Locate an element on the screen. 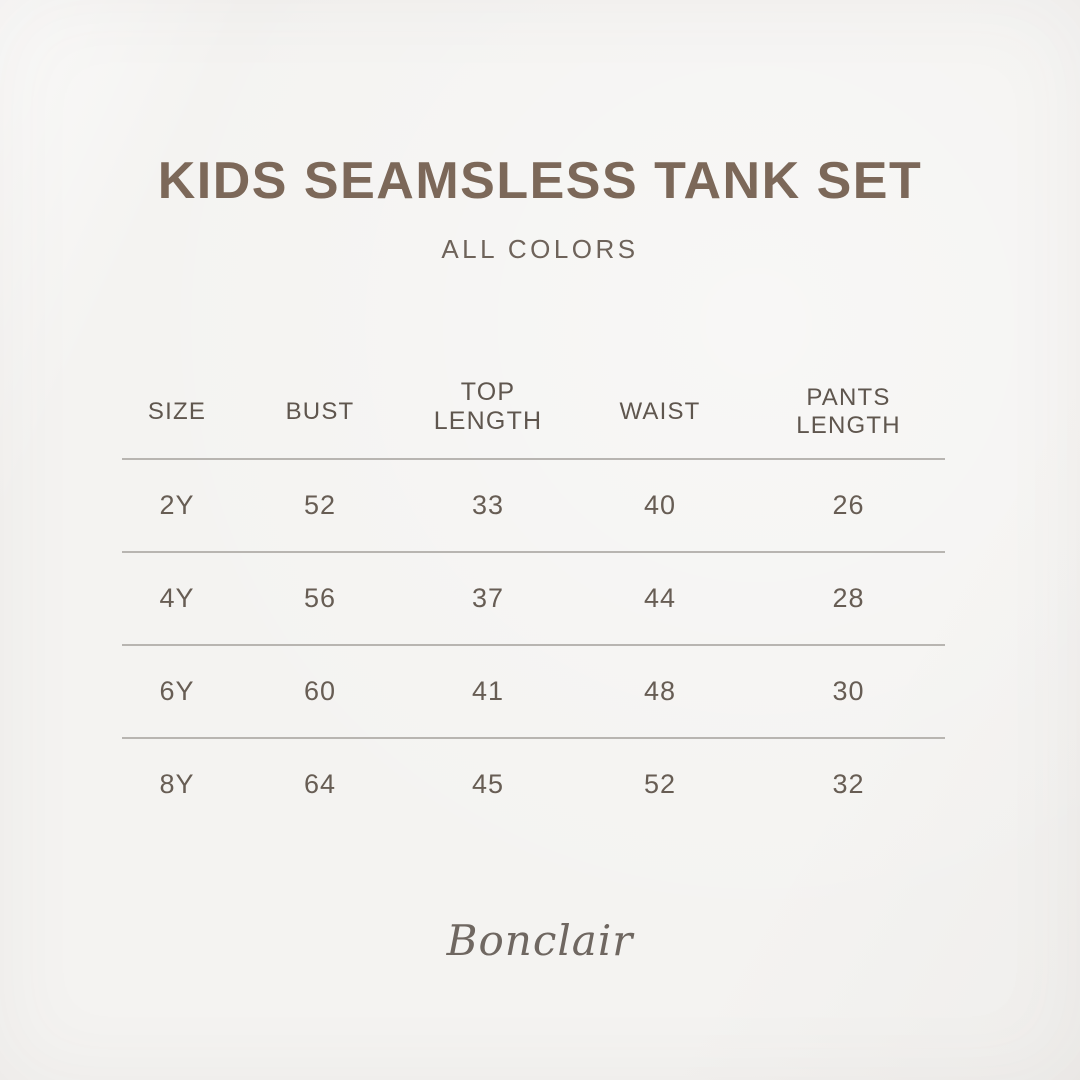 This screenshot has width=1080, height=1080. bust-cell: 64 is located at coordinates (320, 784).